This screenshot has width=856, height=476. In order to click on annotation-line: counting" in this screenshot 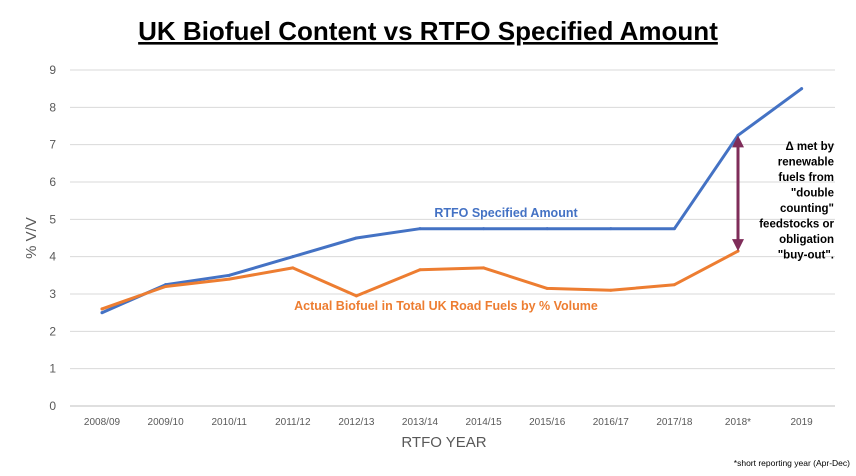, I will do `click(807, 209)`.